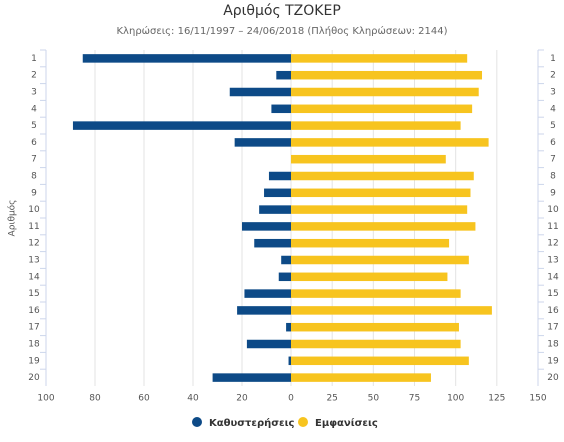 The width and height of the screenshot is (564, 442). What do you see at coordinates (291, 399) in the screenshot?
I see `x-tick-label: 0` at bounding box center [291, 399].